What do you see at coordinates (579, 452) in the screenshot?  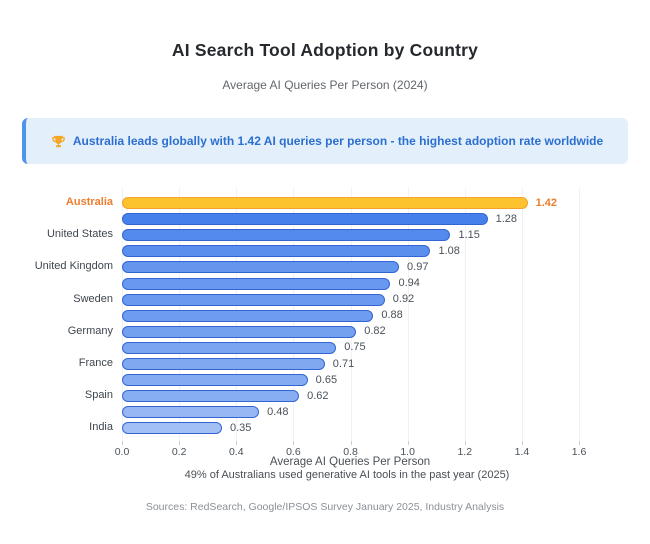 I see `x-axis-tick-label: 1.6` at bounding box center [579, 452].